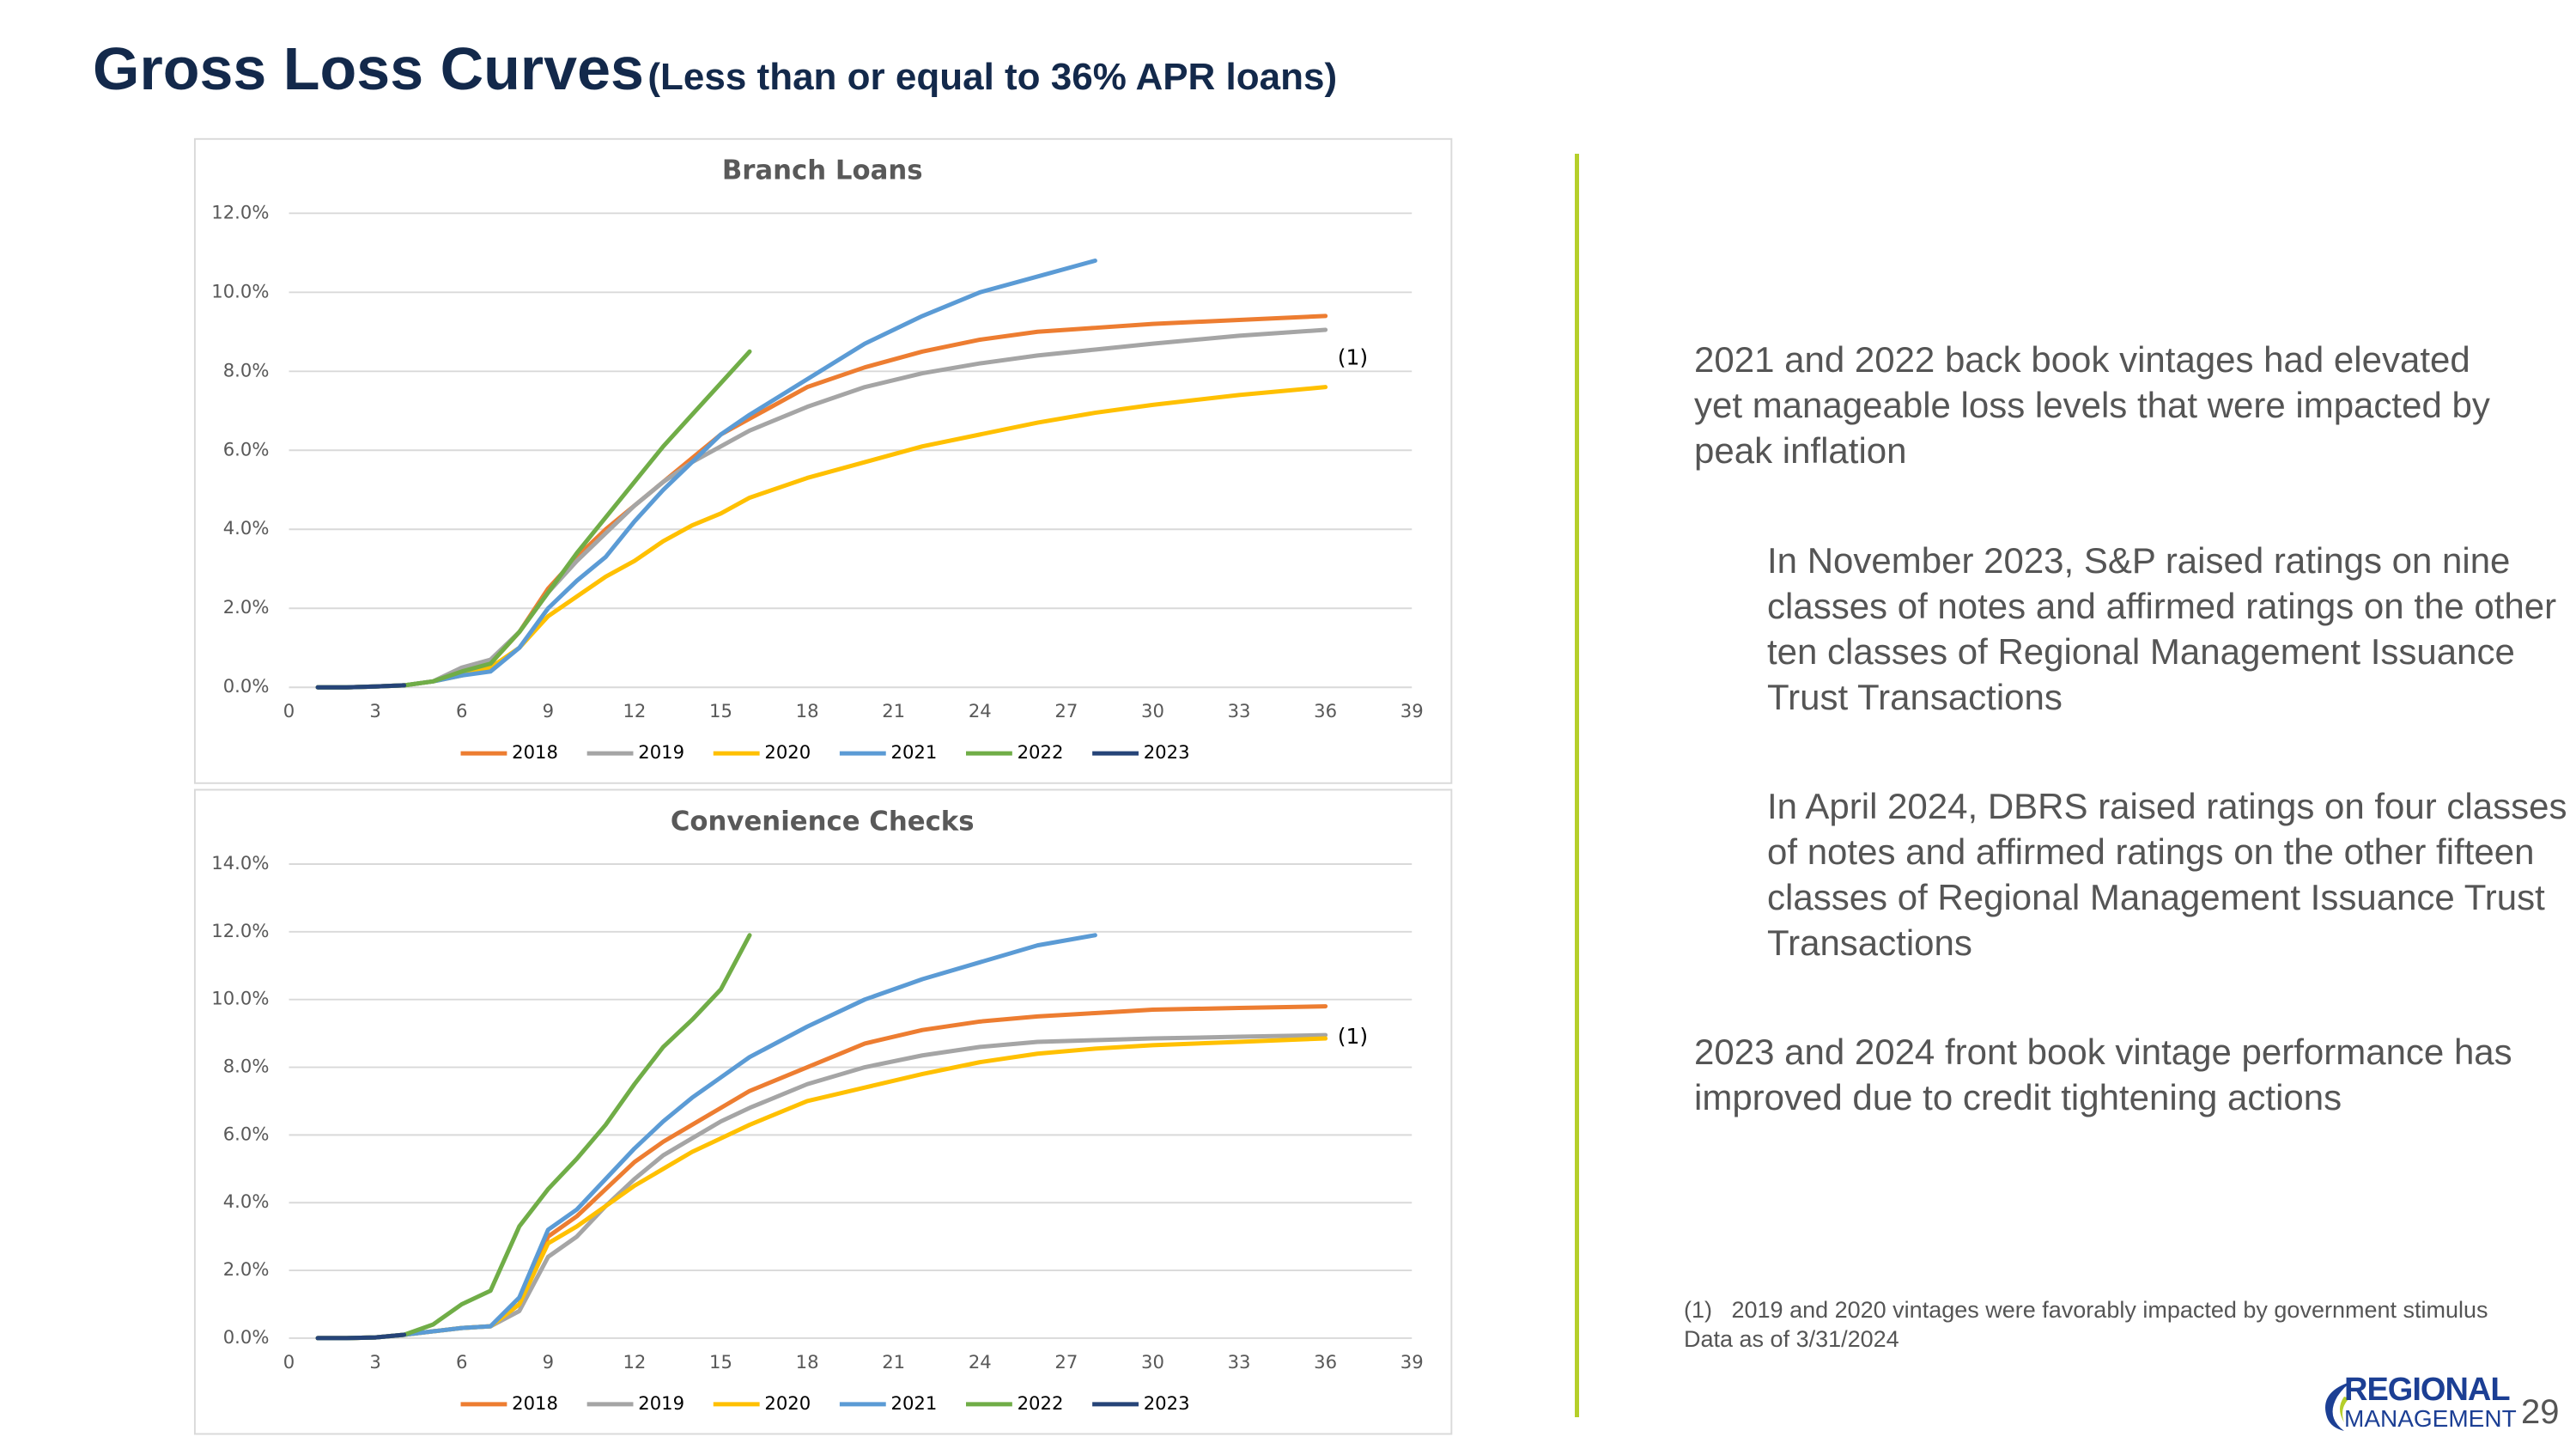 The height and width of the screenshot is (1449, 2576). Describe the element at coordinates (368, 68) in the screenshot. I see `slide-title: Gross Loss Curves` at that location.